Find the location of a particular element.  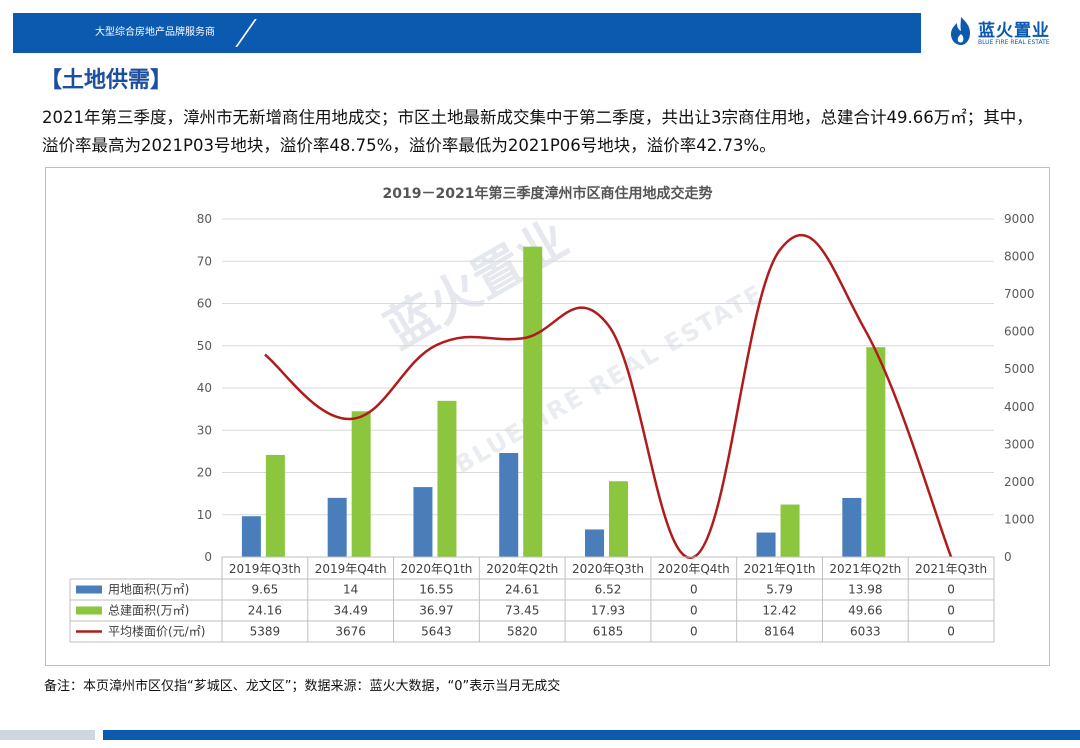

data-label: 5643 is located at coordinates (436, 632).